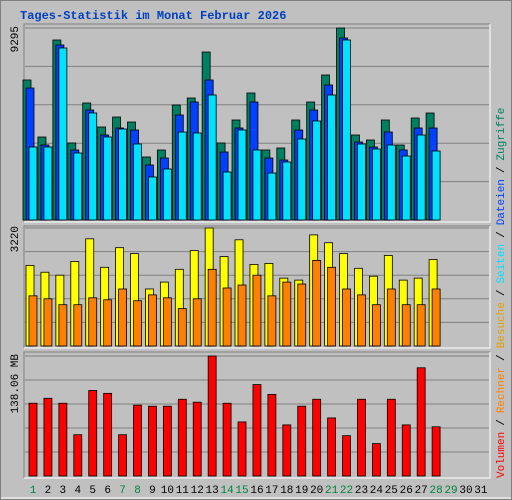 The image size is (512, 500). What do you see at coordinates (227, 491) in the screenshot?
I see `x-tick-label: 14` at bounding box center [227, 491].